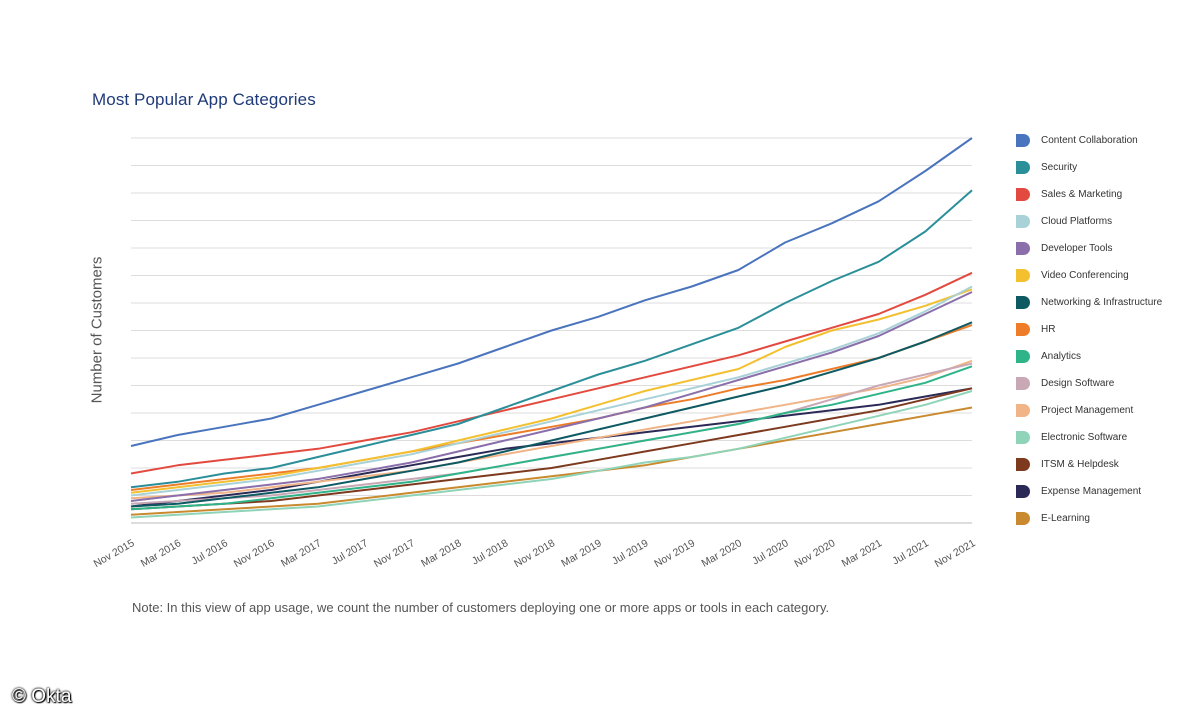 Image resolution: width=1200 pixels, height=720 pixels. What do you see at coordinates (1089, 281) in the screenshot?
I see `legend-item: Video Conferencing` at bounding box center [1089, 281].